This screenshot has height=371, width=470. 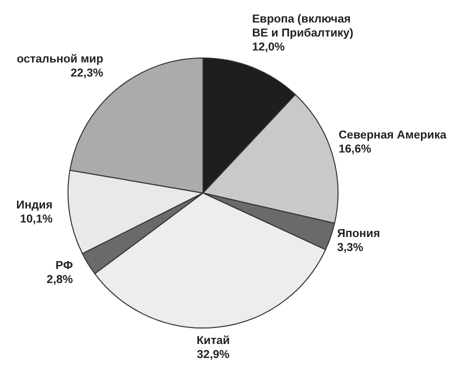 I want to click on slice-label: Китай, so click(x=213, y=341).